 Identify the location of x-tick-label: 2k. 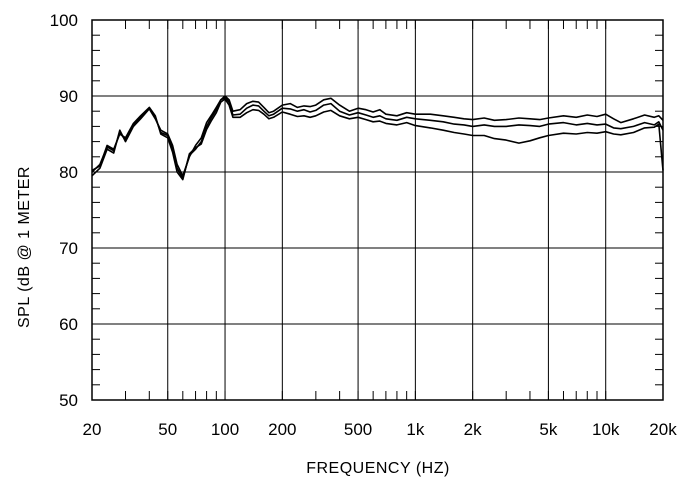
(473, 429).